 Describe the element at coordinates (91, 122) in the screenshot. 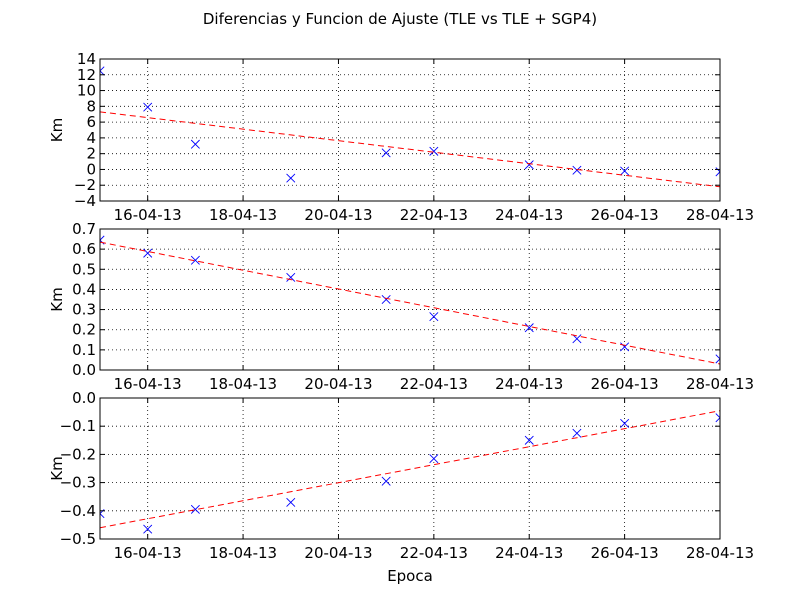

I see `y-tick-label: 6` at that location.